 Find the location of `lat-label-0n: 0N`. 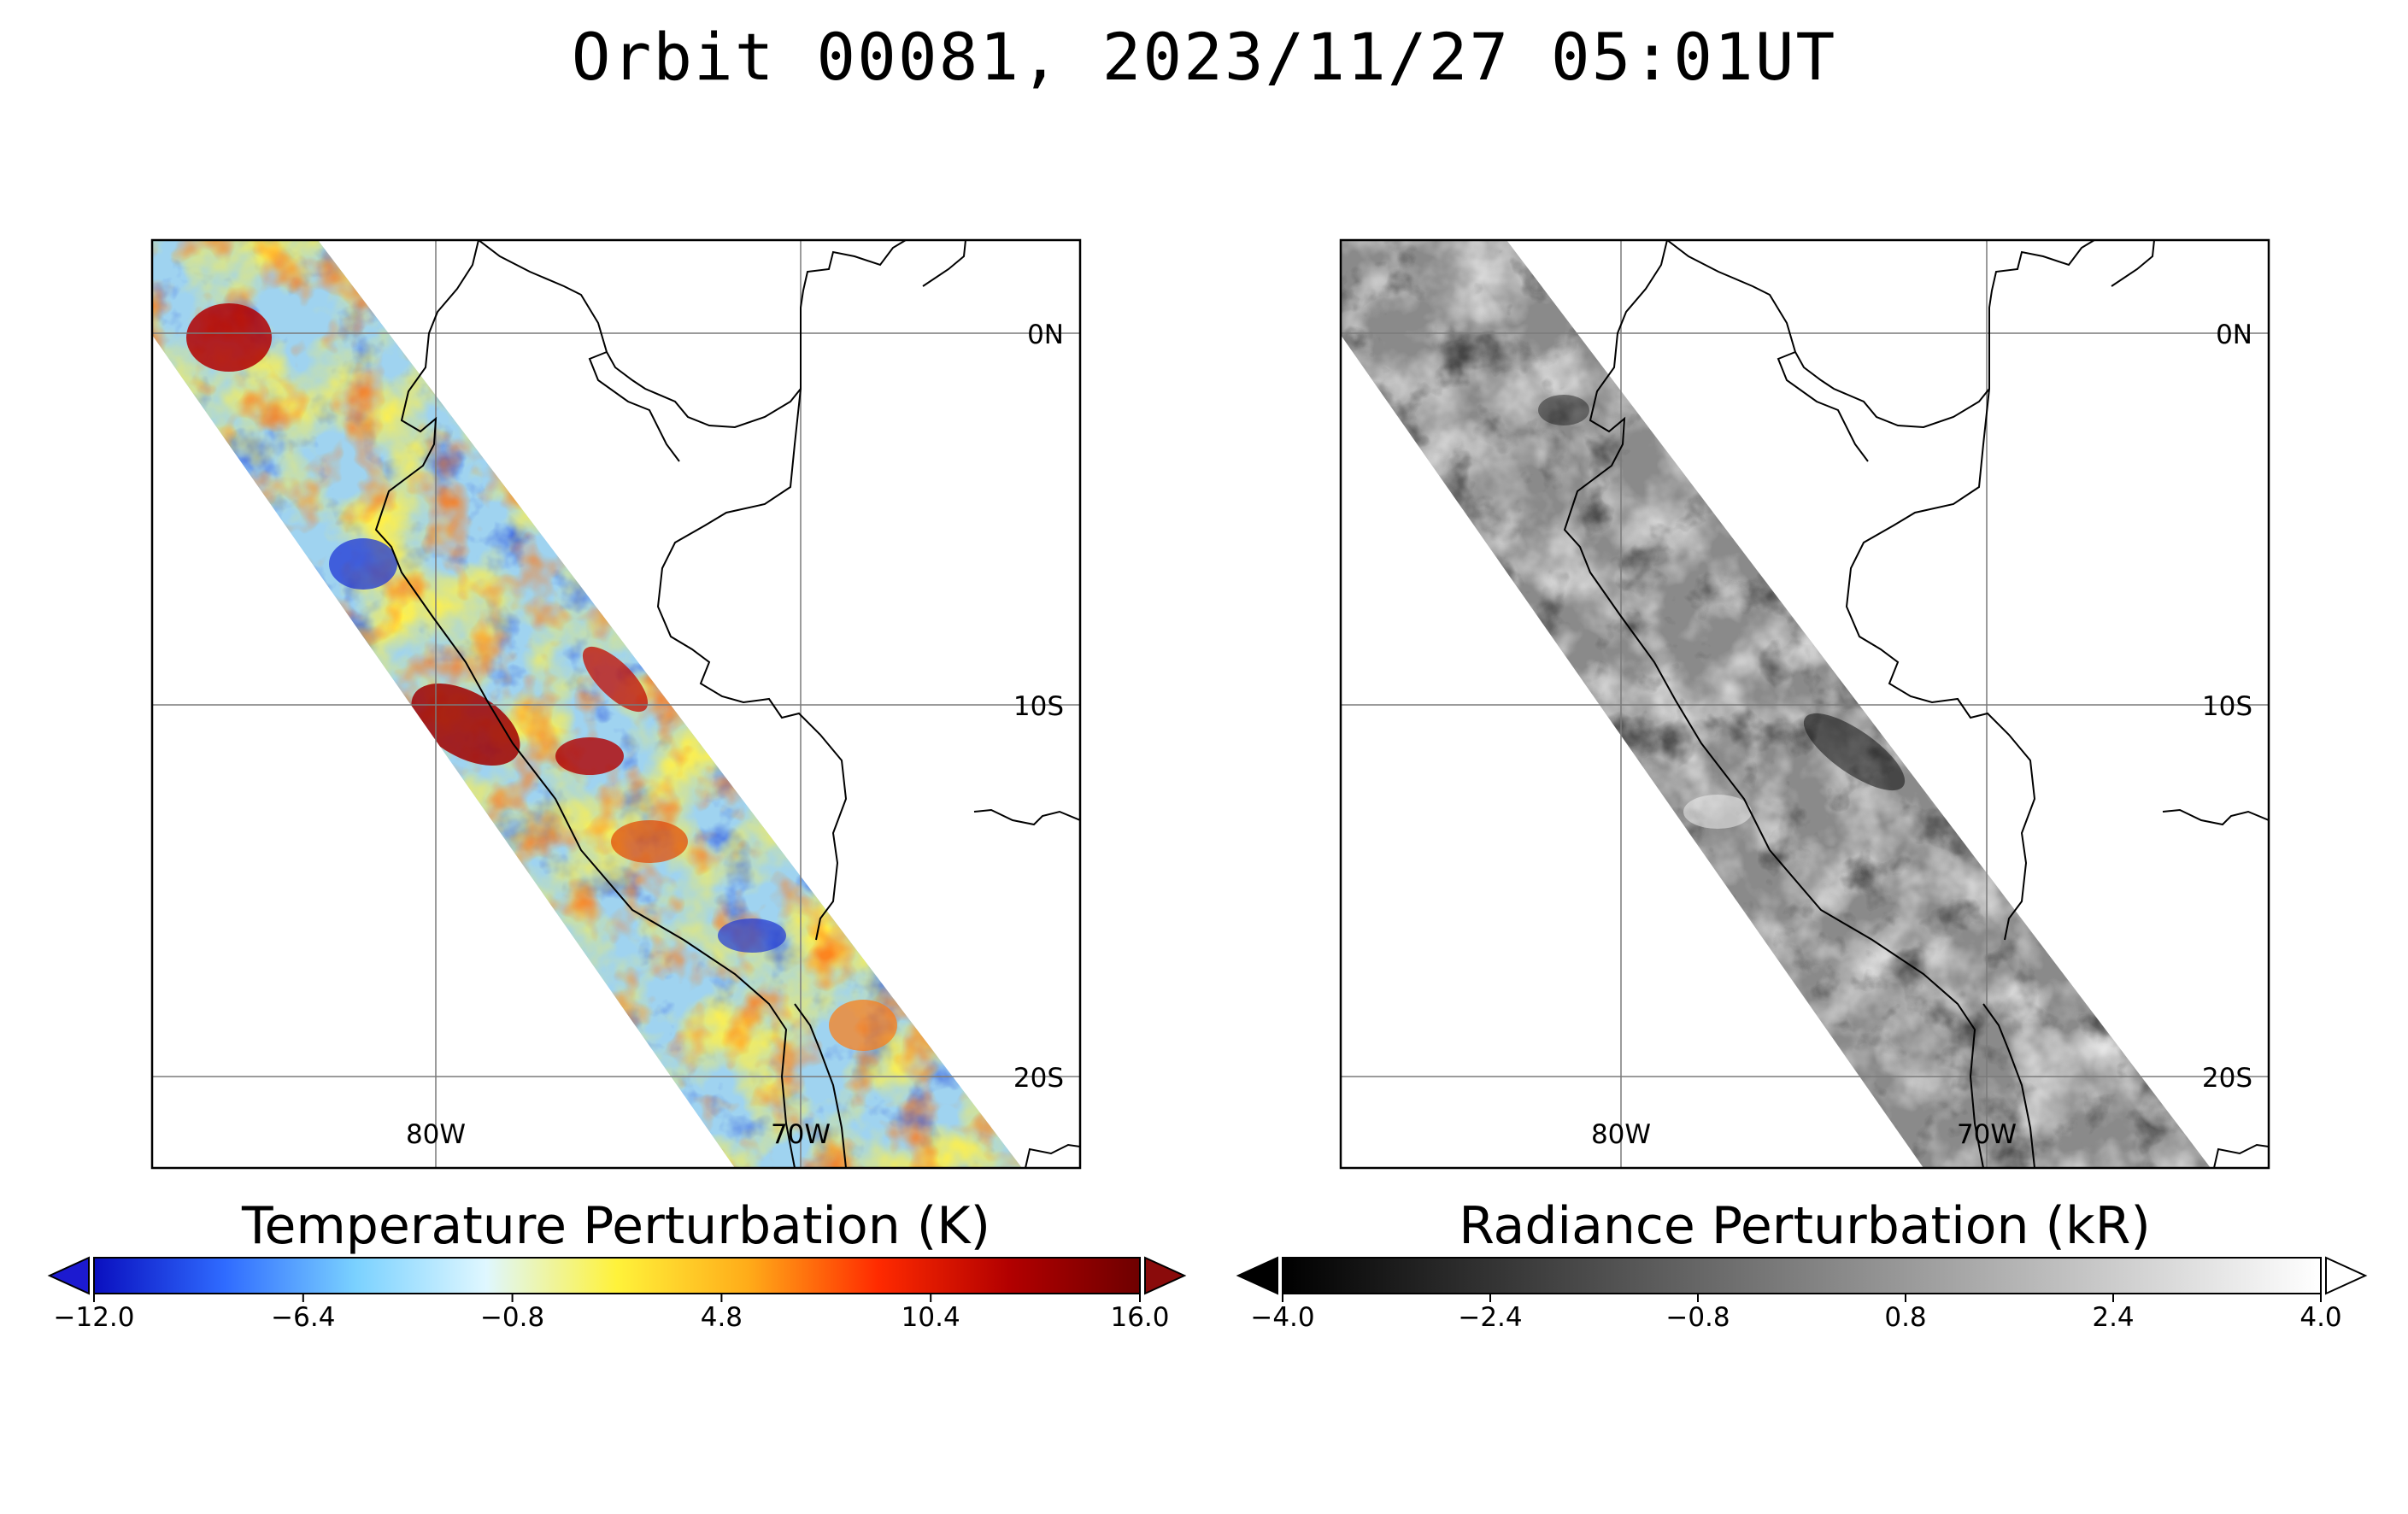

lat-label-0n: 0N is located at coordinates (1045, 335).